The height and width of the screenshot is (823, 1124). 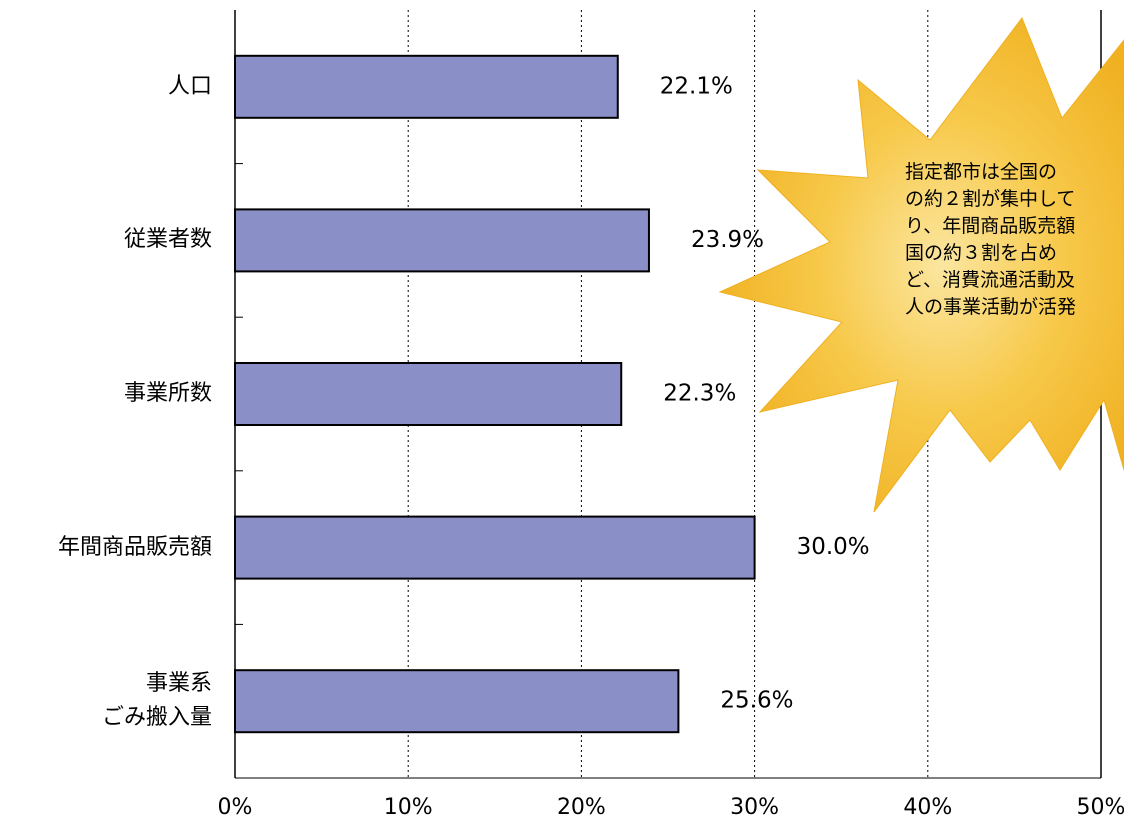 I want to click on value-label: 22.3%, so click(x=699, y=394).